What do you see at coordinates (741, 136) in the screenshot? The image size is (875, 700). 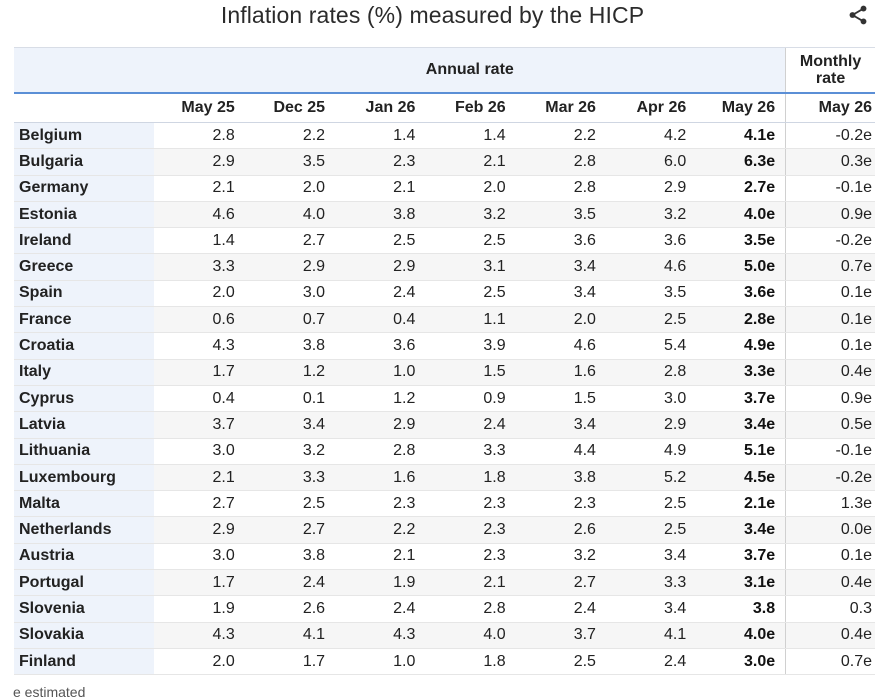 I see `value-cell: 4.1e` at bounding box center [741, 136].